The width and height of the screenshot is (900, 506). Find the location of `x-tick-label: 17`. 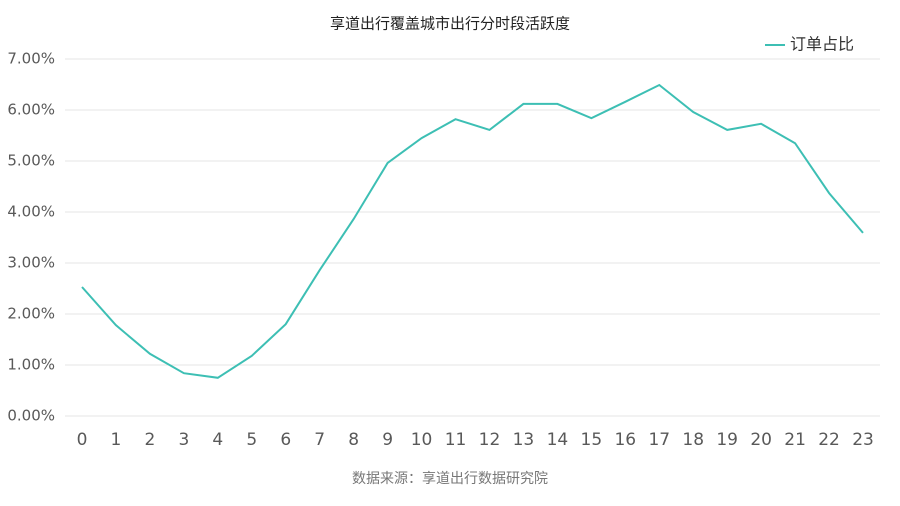

x-tick-label: 17 is located at coordinates (659, 440).